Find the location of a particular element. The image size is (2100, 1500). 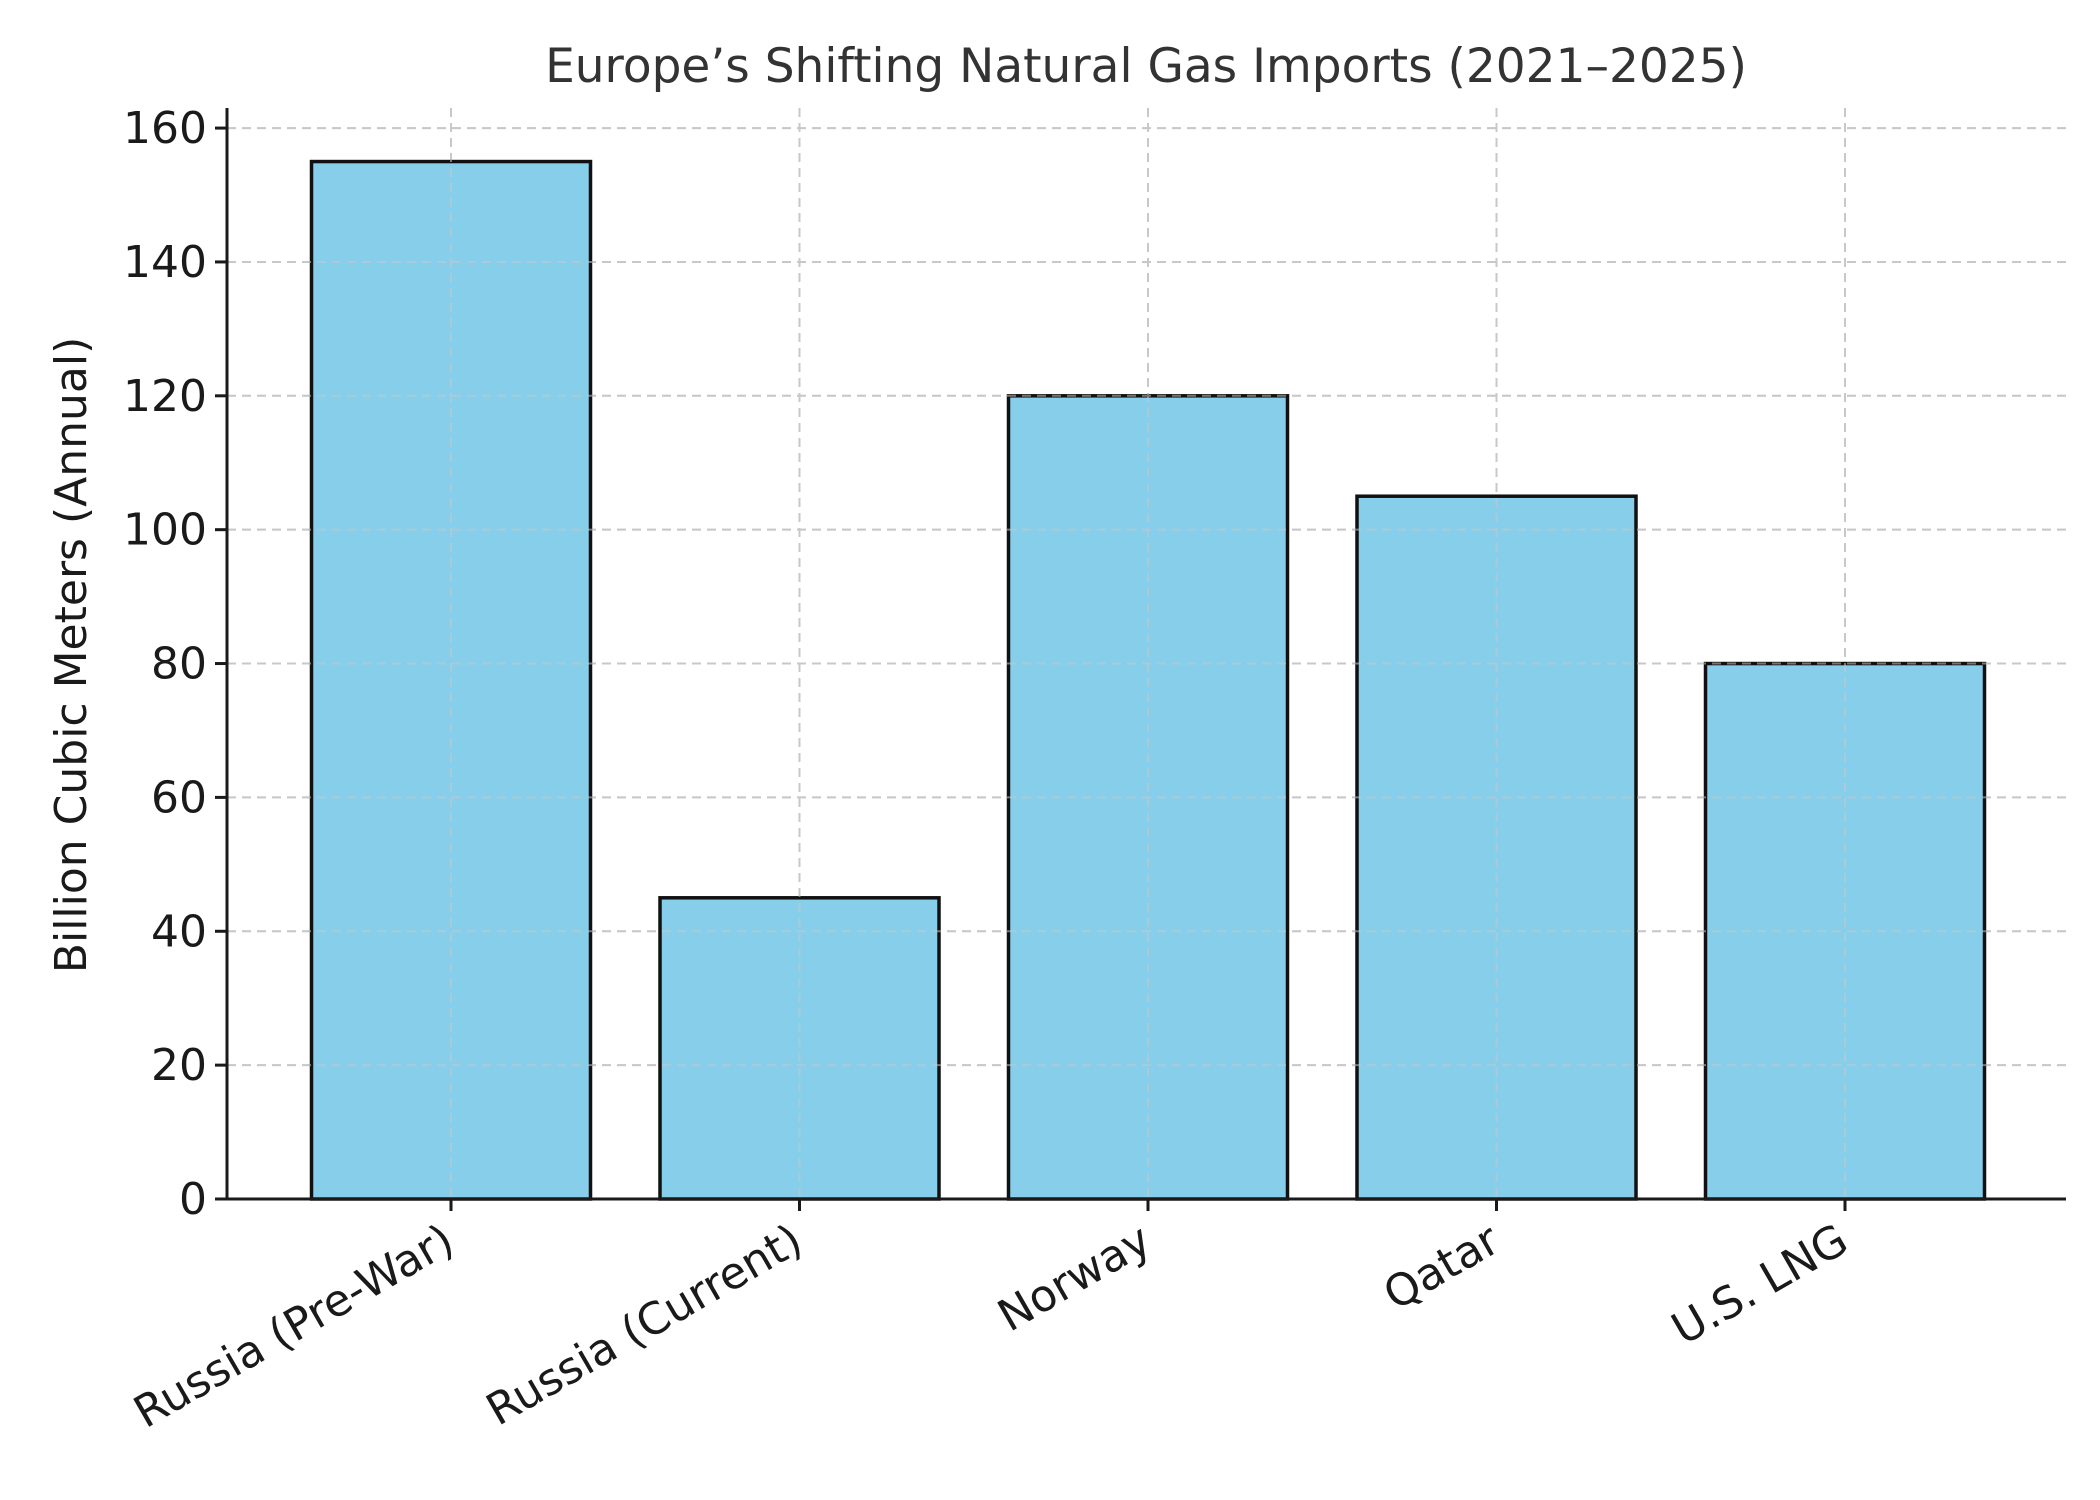

y-tick-label-4: 80 is located at coordinates (179, 664).